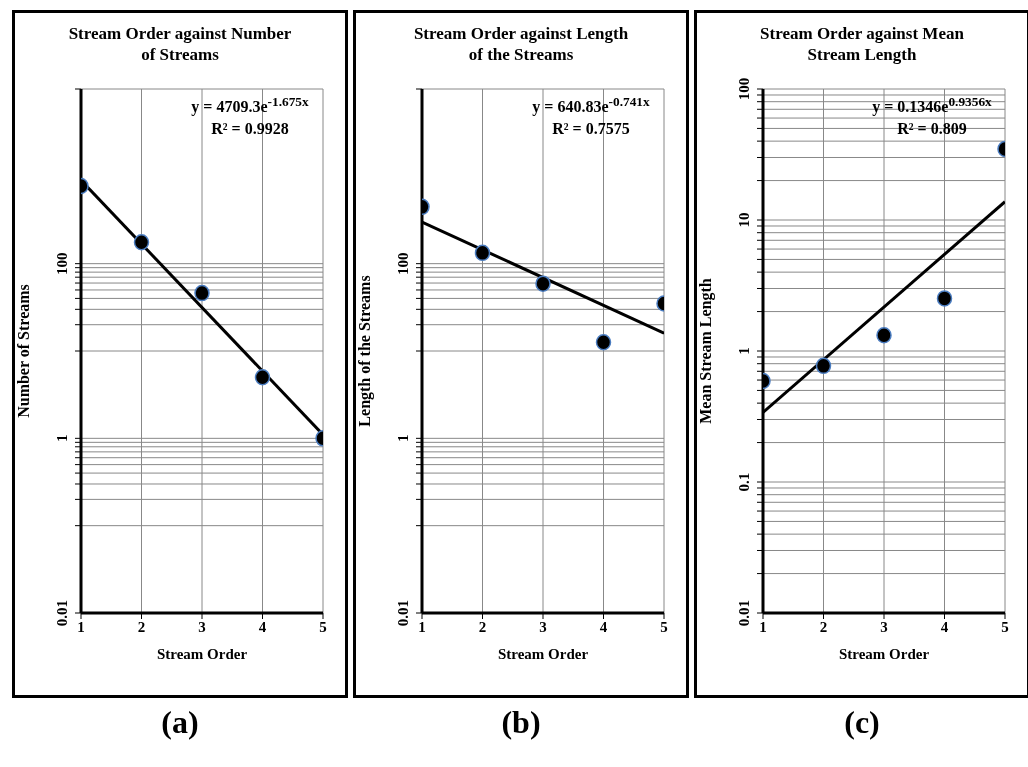  What do you see at coordinates (23, 351) in the screenshot?
I see `y-axis-title: Number of Streams` at bounding box center [23, 351].